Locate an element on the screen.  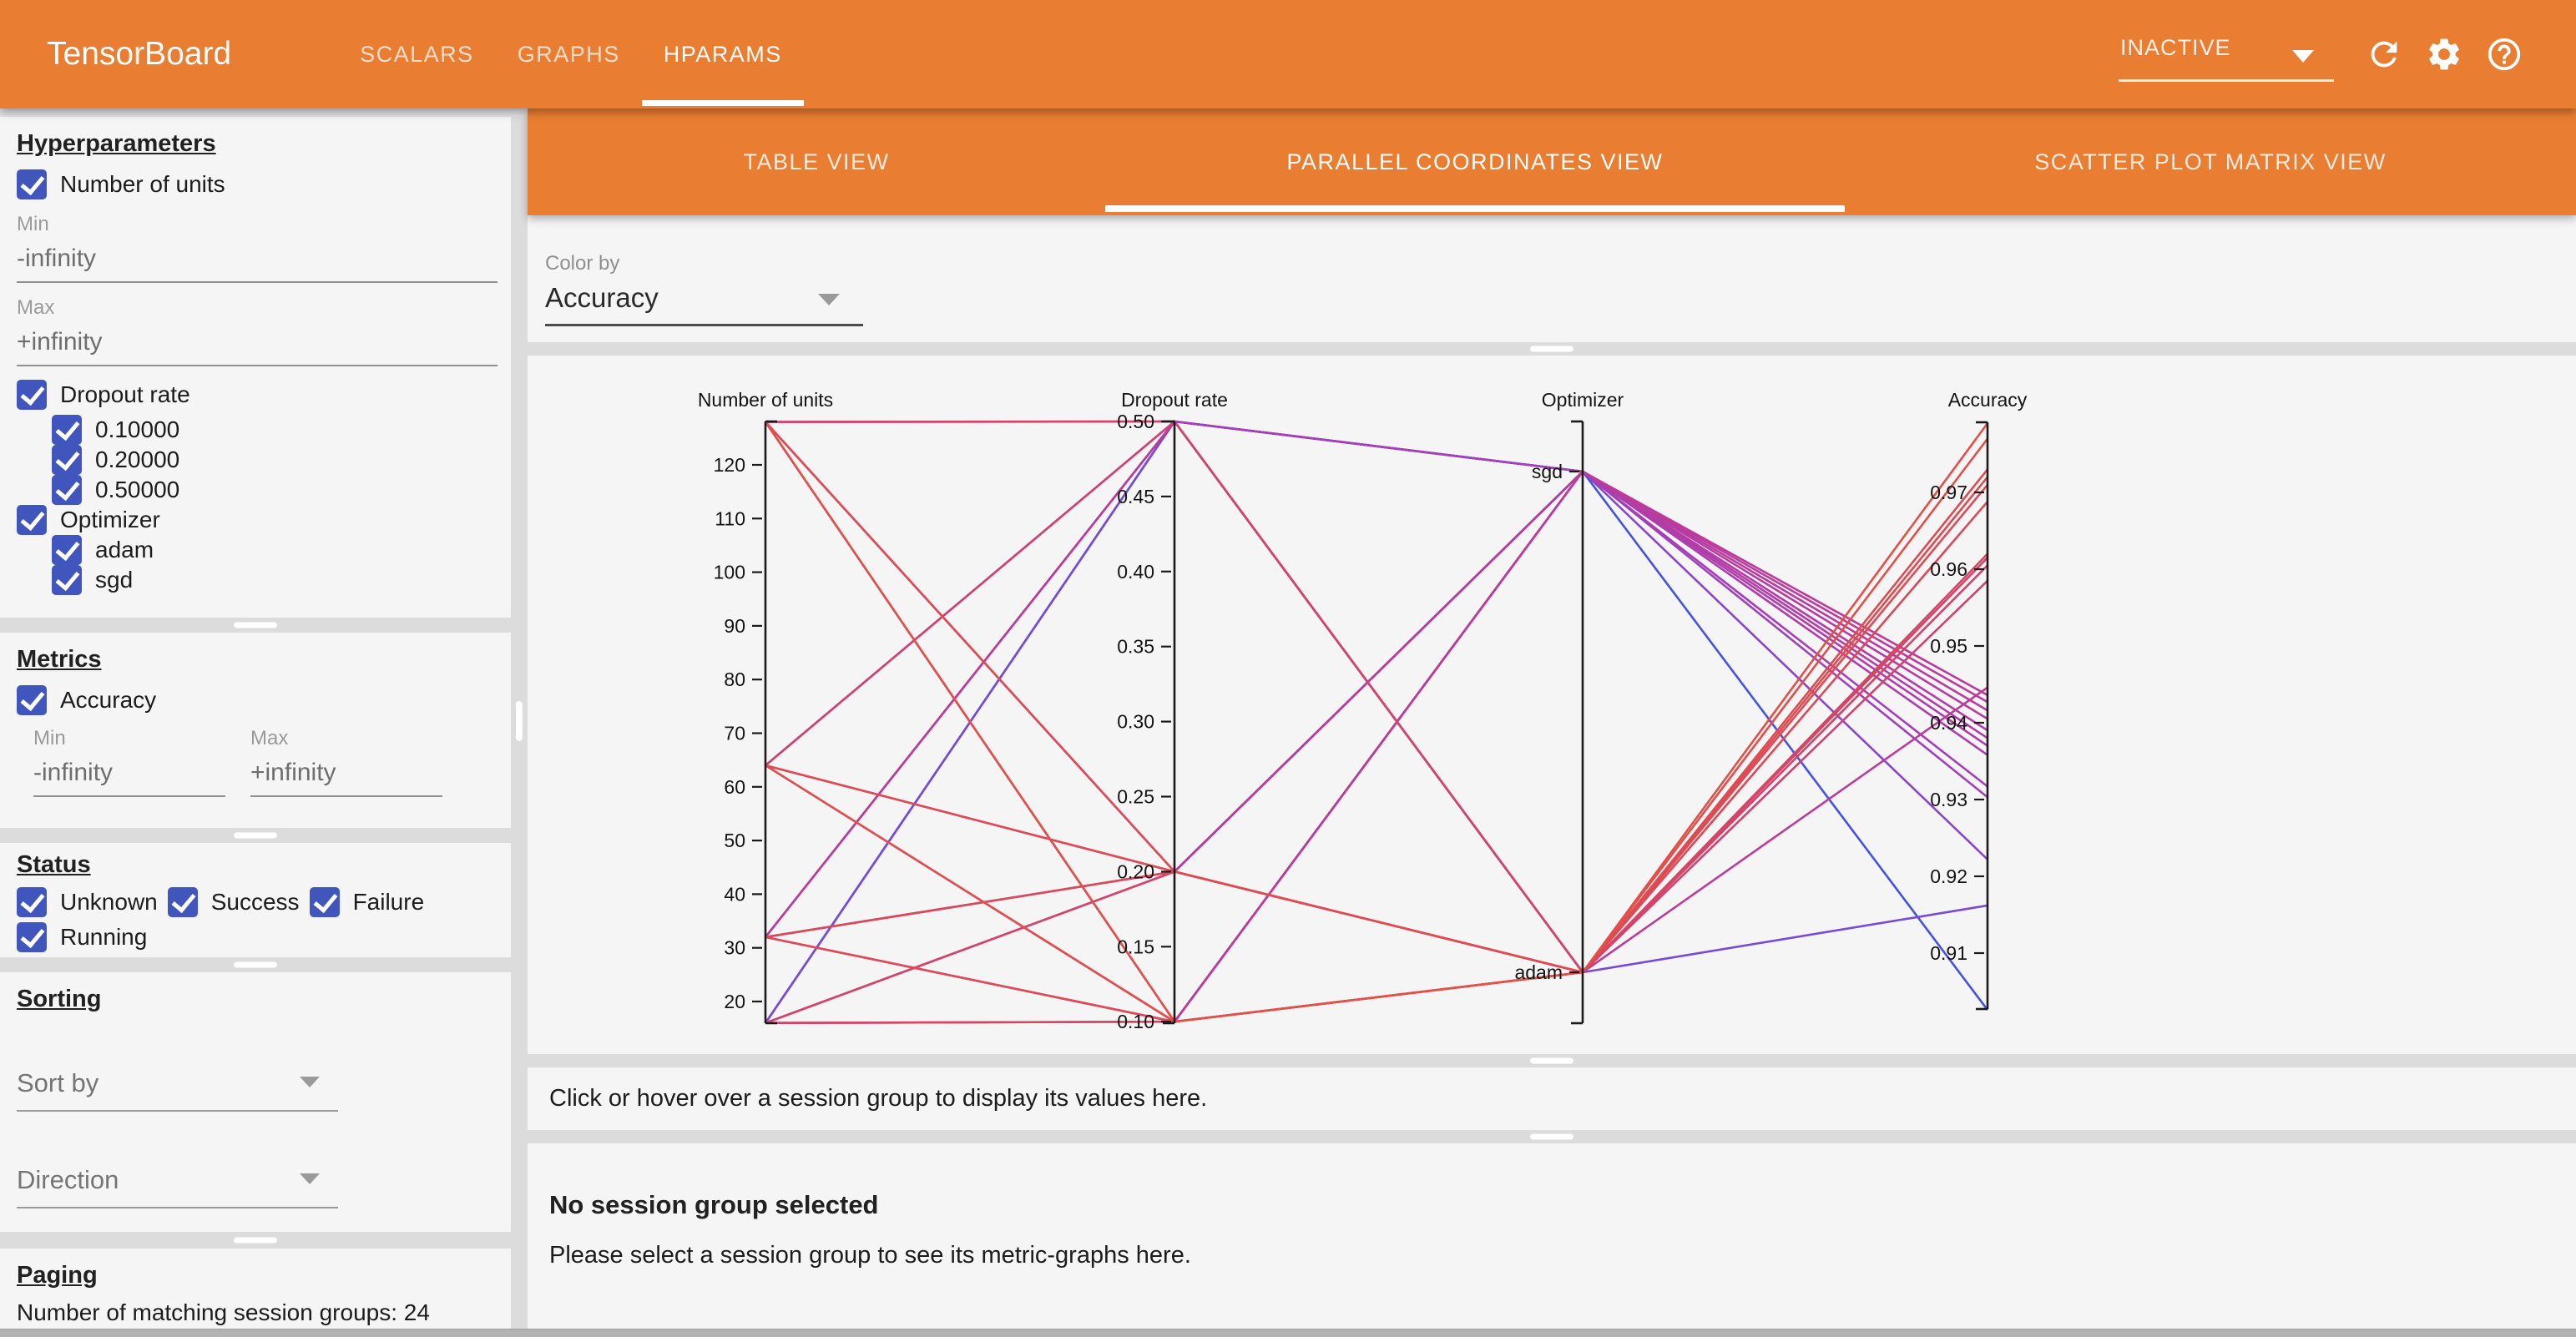
svg-text: 0.91 is located at coordinates (1948, 953).